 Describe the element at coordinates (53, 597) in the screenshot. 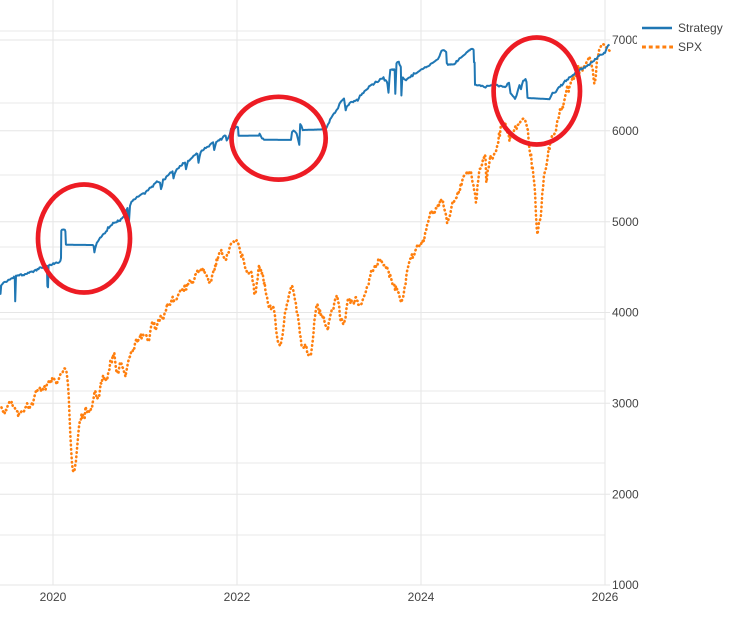

I see `svg-text: 2020` at that location.